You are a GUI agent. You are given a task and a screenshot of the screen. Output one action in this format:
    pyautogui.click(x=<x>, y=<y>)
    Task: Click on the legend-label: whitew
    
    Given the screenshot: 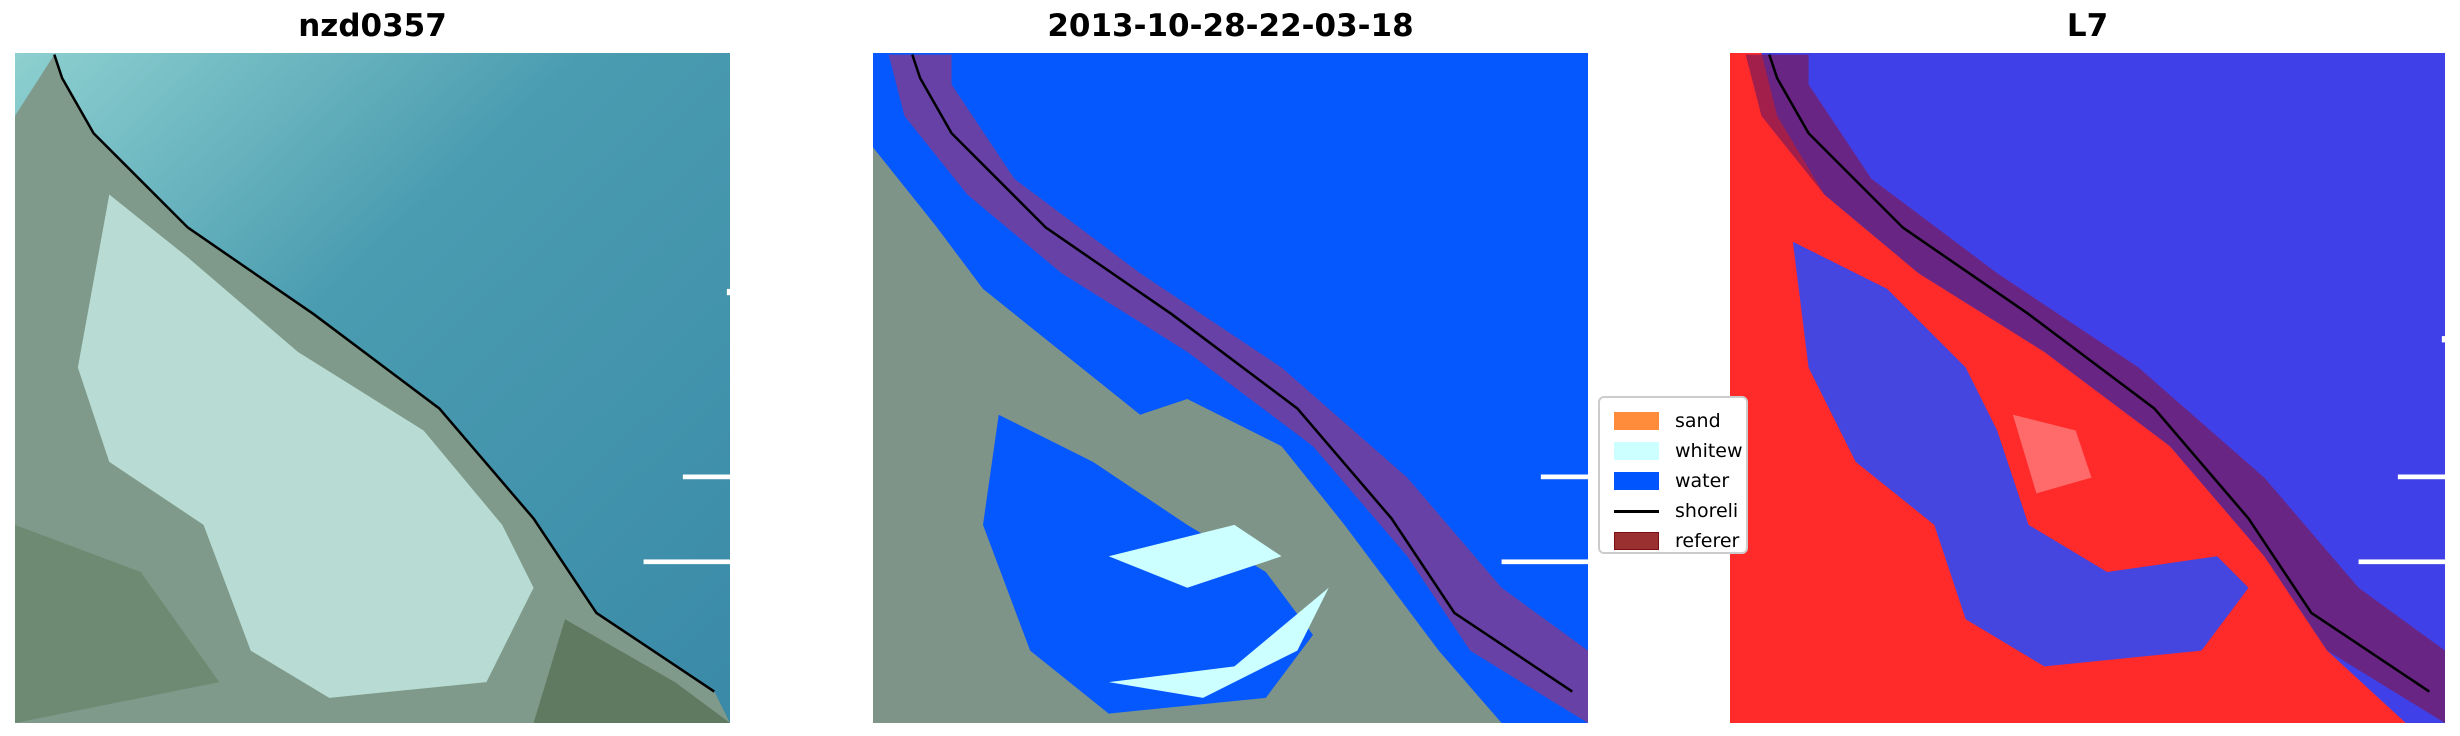 What is the action you would take?
    pyautogui.click(x=1709, y=451)
    